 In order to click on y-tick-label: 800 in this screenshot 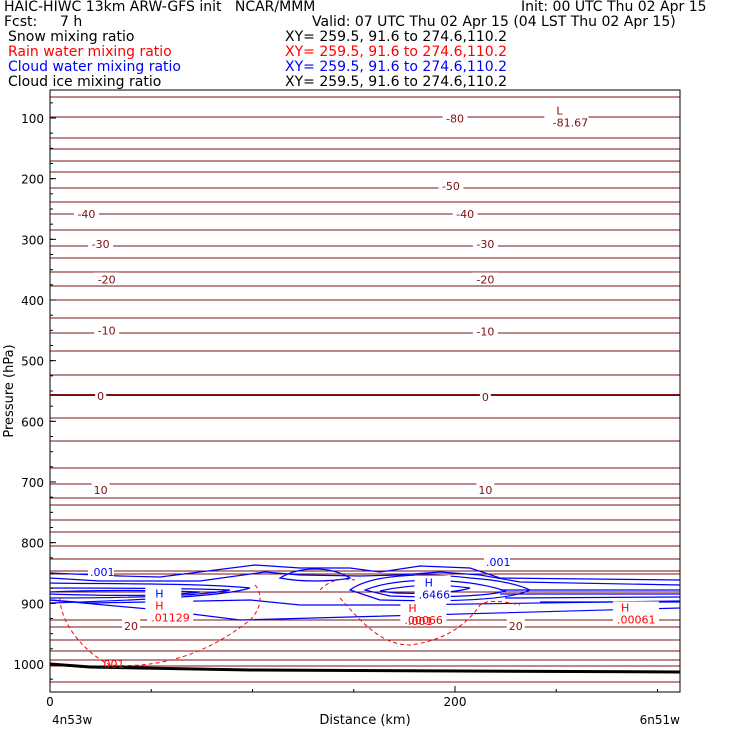, I will do `click(32, 544)`.